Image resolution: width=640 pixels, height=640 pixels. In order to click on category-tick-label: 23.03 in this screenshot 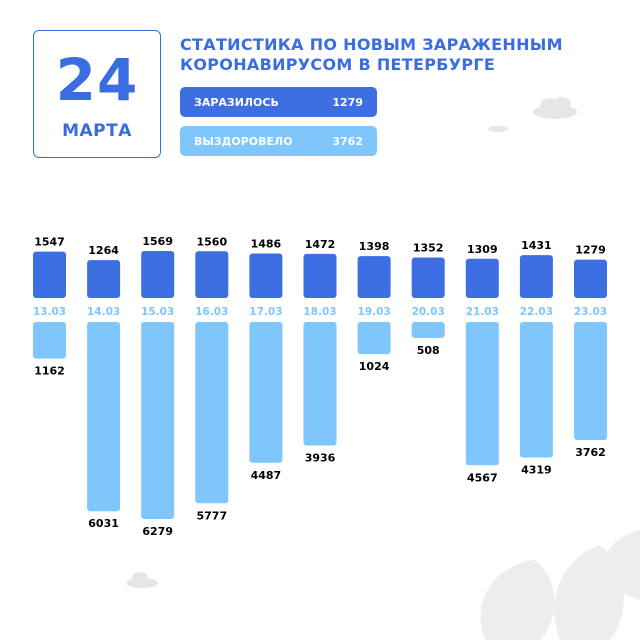, I will do `click(590, 312)`.